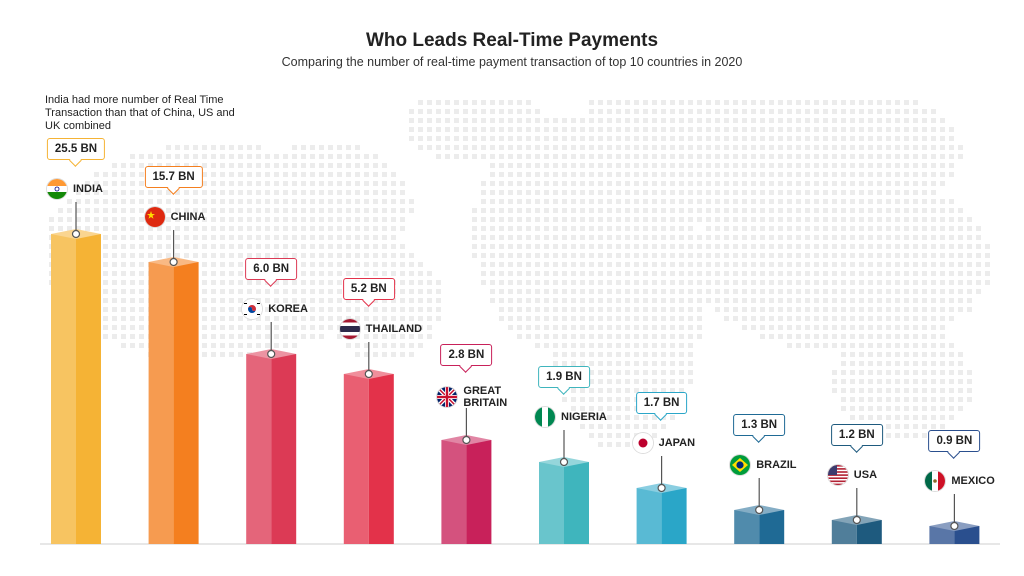  I want to click on value-label-korea: 6.0 BN, so click(271, 269).